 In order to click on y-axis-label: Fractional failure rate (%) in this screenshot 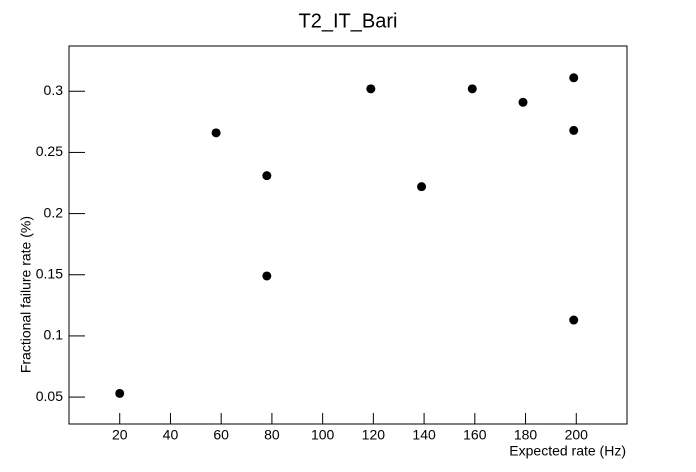, I will do `click(26, 294)`.